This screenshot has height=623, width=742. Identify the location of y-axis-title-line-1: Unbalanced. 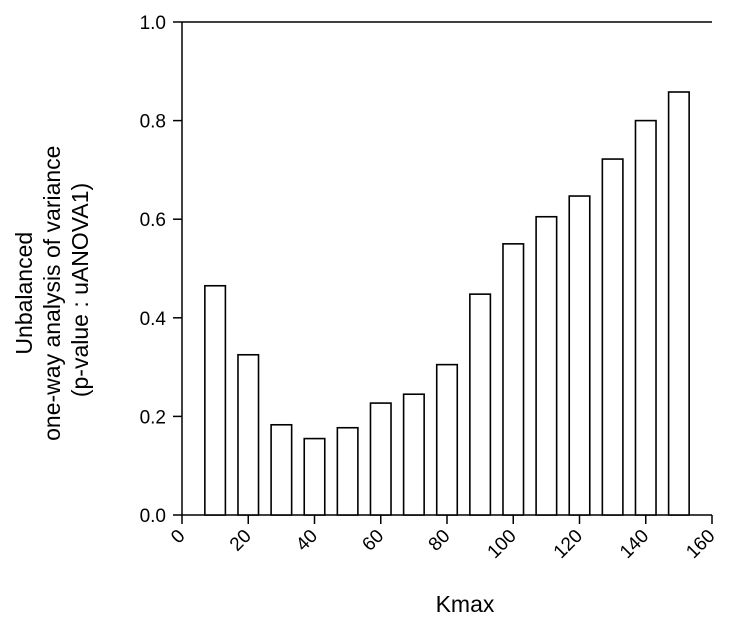
(24, 293).